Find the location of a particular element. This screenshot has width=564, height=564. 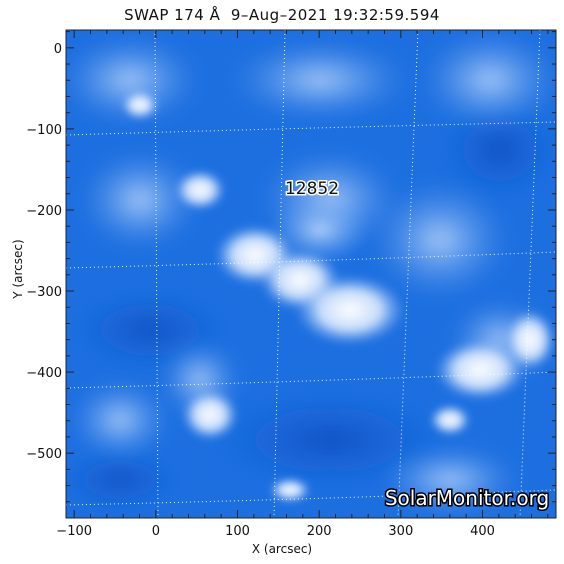

x-tick-label: 300 is located at coordinates (400, 531).